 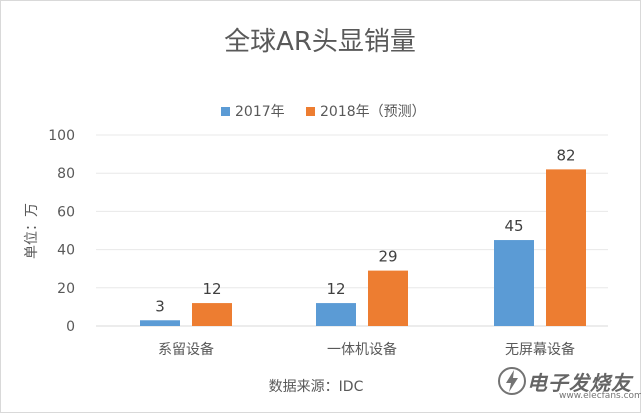 I want to click on y-tick-label: 0, so click(x=70, y=327).